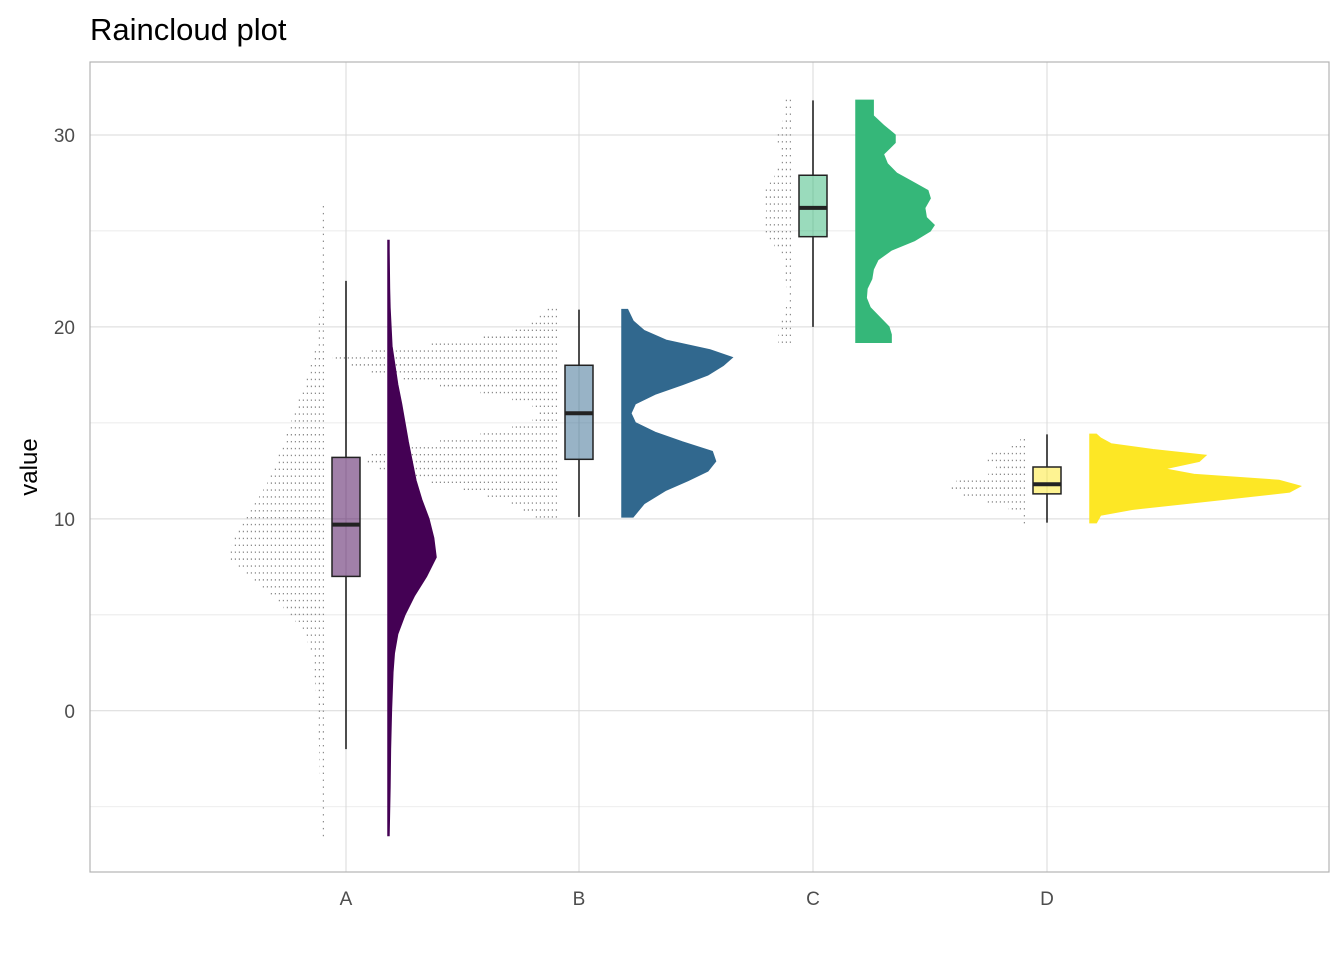  What do you see at coordinates (895, 221) in the screenshot?
I see `density-cloud-C` at bounding box center [895, 221].